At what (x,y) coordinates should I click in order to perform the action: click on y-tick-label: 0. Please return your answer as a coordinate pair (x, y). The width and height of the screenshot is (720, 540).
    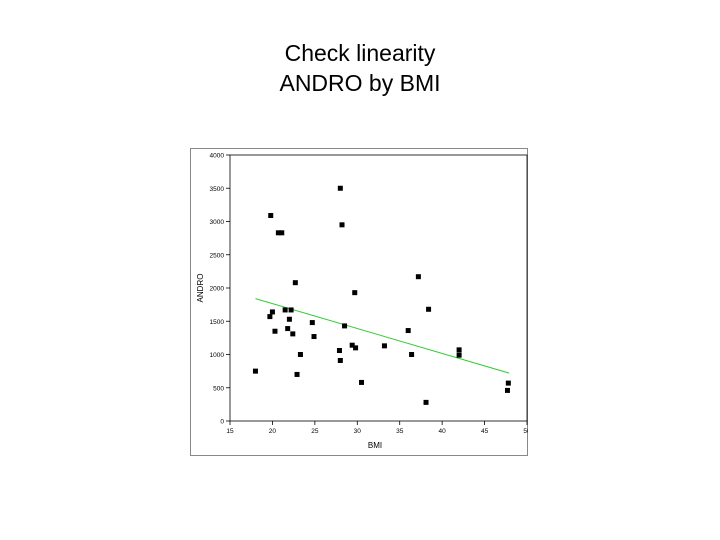
    Looking at the image, I should click on (222, 422).